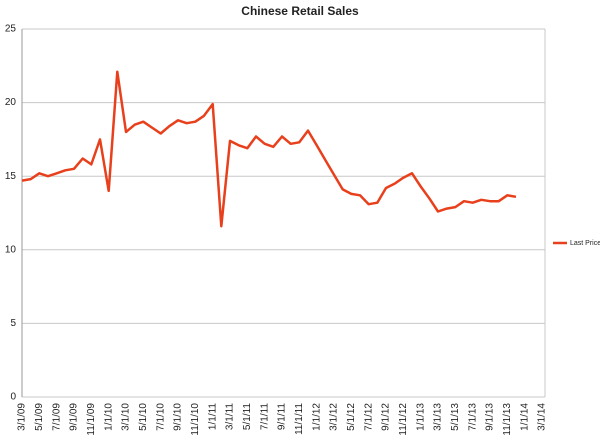 The width and height of the screenshot is (600, 440). Describe the element at coordinates (143, 417) in the screenshot. I see `x-tick-label: 5/1/10` at that location.